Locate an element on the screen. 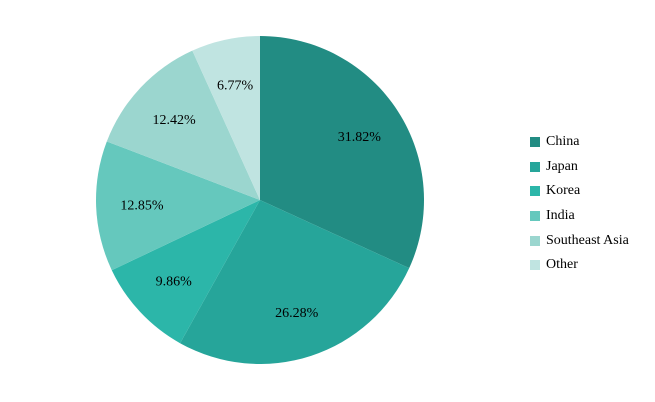  legend-item: Korea is located at coordinates (579, 191).